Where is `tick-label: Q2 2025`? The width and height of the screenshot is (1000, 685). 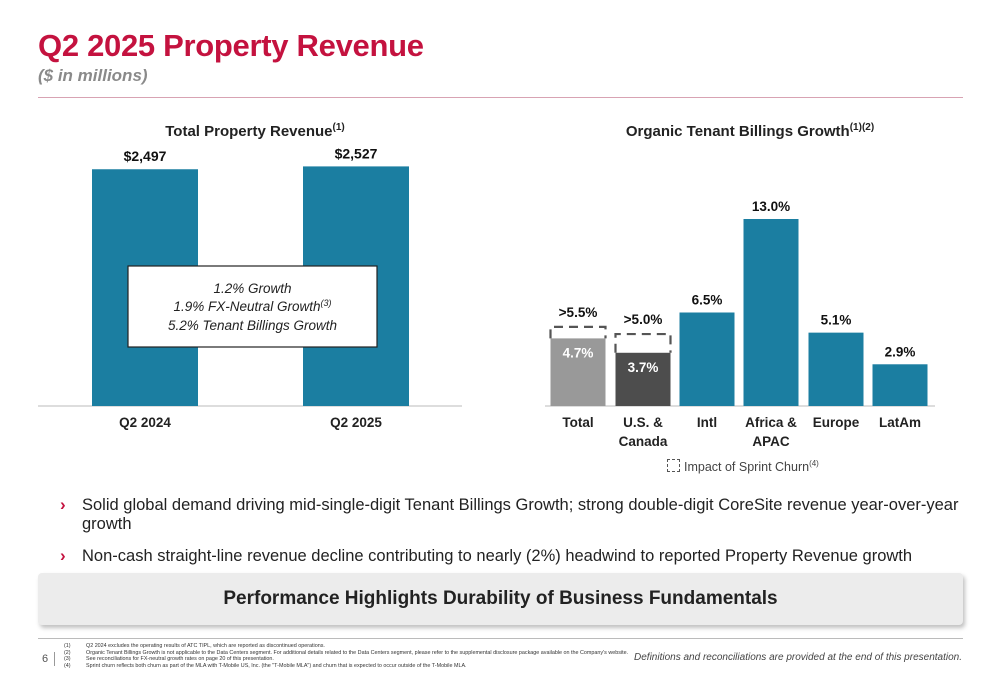
tick-label: Q2 2025 is located at coordinates (356, 422).